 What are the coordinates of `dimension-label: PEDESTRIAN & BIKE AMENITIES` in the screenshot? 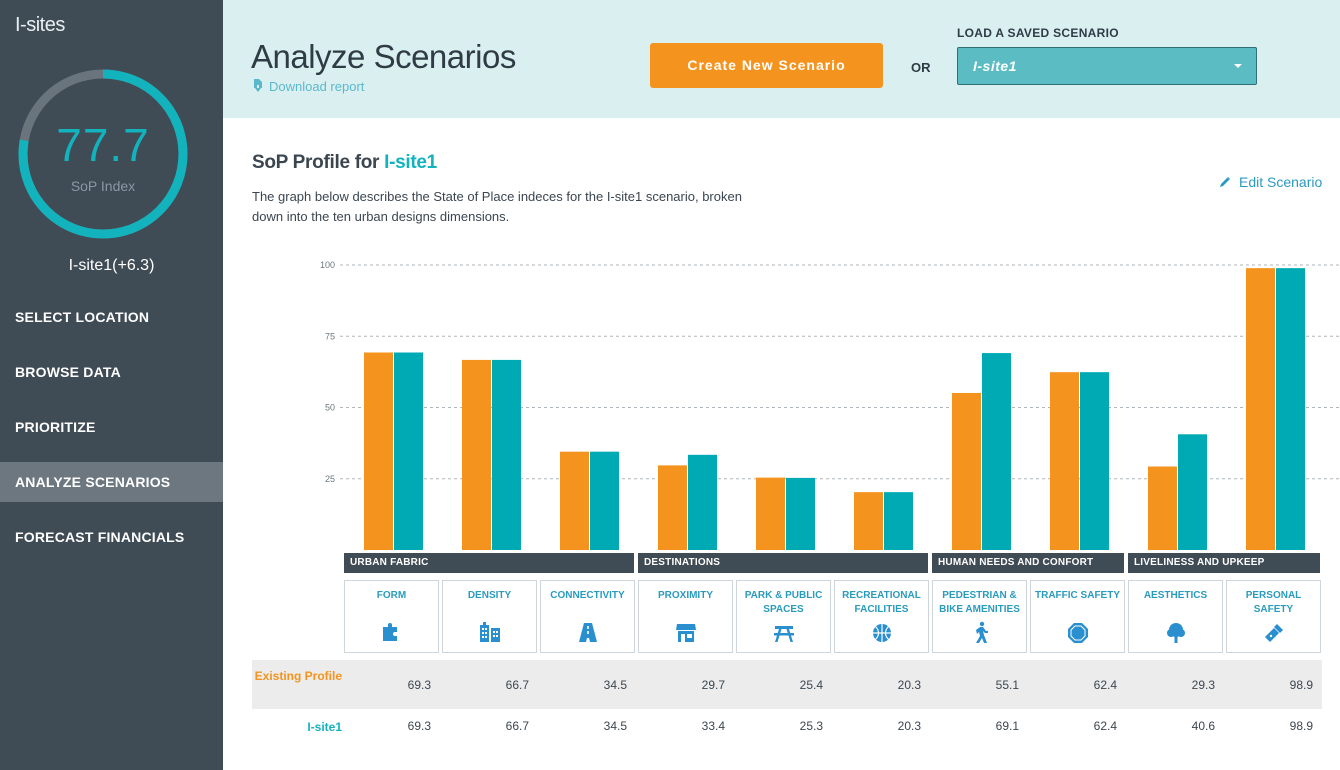 It's located at (979, 602).